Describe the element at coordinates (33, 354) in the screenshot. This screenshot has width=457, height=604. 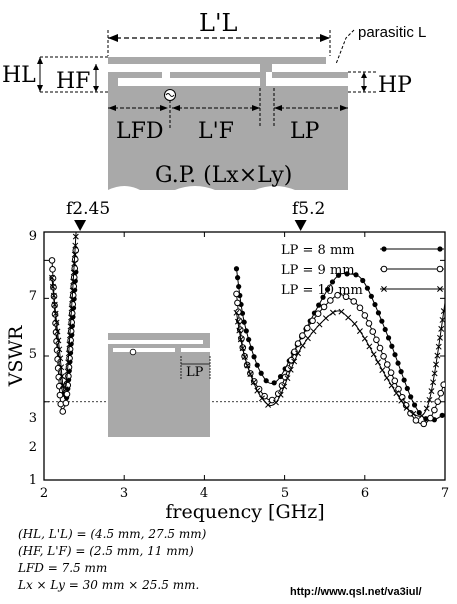
I see `y-tick-label: 5` at that location.